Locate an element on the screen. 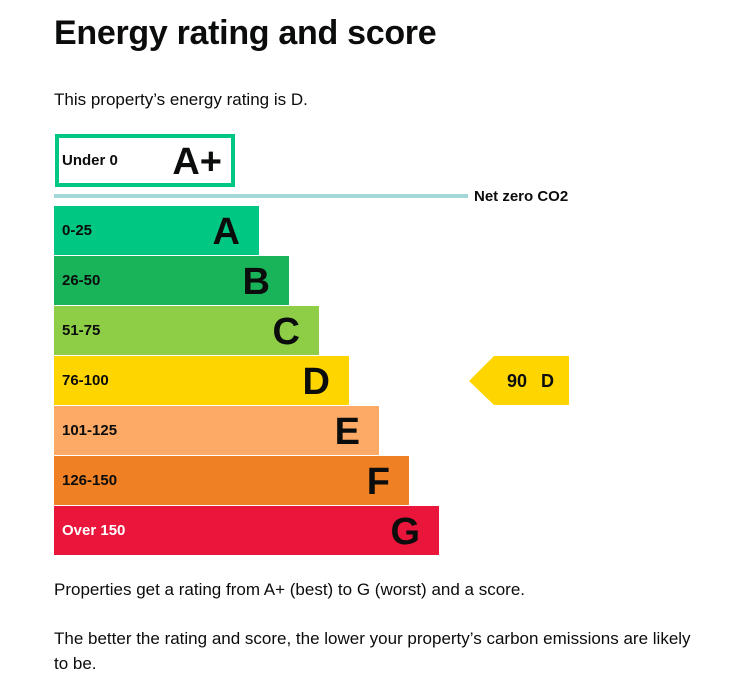 This screenshot has width=743, height=698. rating-intro: This property’s energy rating is D. is located at coordinates (181, 99).